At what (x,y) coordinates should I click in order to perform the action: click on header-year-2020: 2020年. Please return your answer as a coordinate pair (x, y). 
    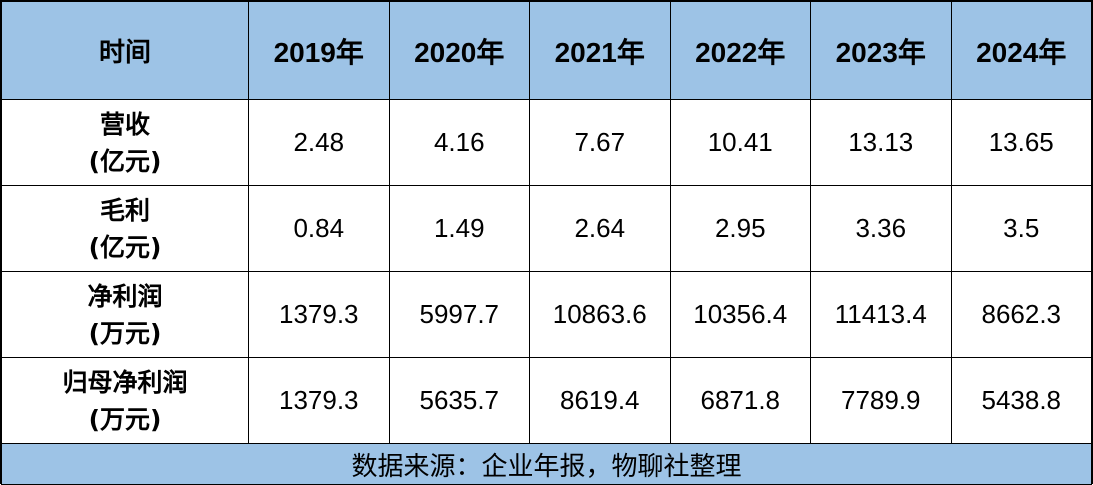
    Looking at the image, I should click on (459, 50).